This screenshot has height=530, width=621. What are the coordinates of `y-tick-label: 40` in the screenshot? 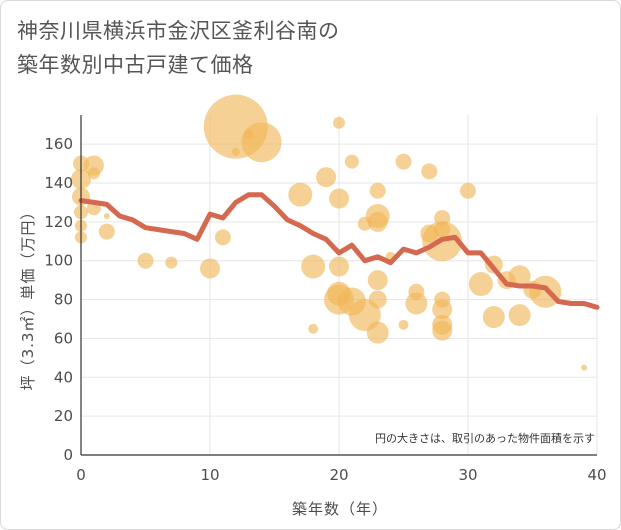 It's located at (63, 377).